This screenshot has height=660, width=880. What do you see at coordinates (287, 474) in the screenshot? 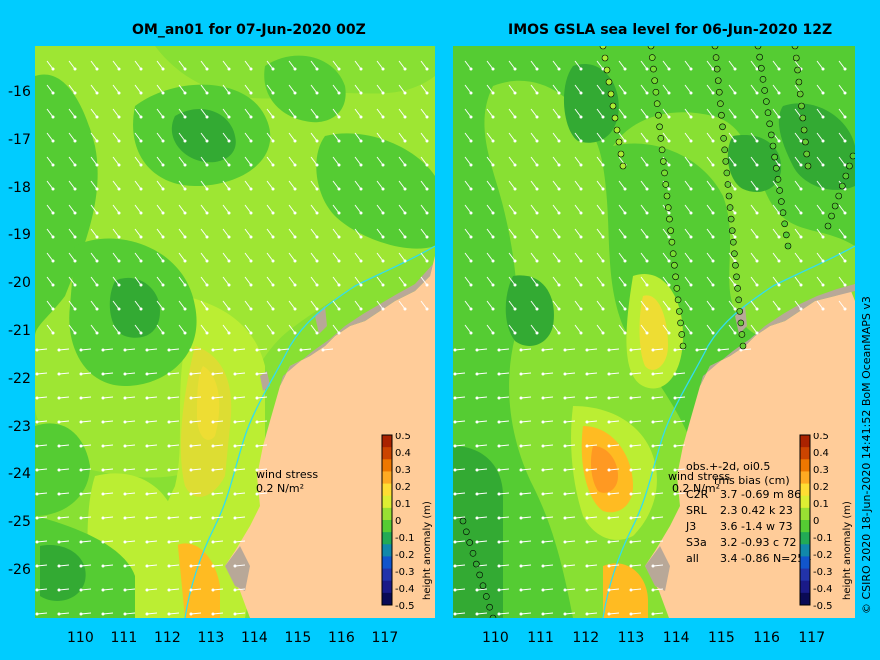
I see `left-wind-label: wind stress` at bounding box center [287, 474].